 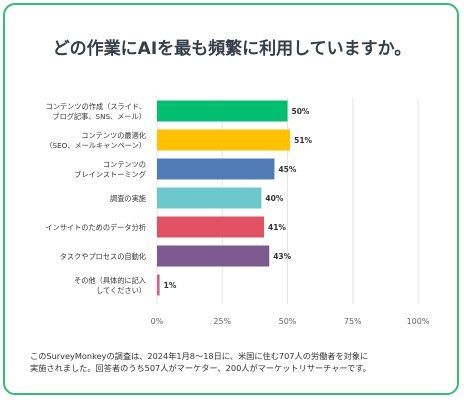 What do you see at coordinates (124, 164) in the screenshot?
I see `category-label: コンテンツの` at bounding box center [124, 164].